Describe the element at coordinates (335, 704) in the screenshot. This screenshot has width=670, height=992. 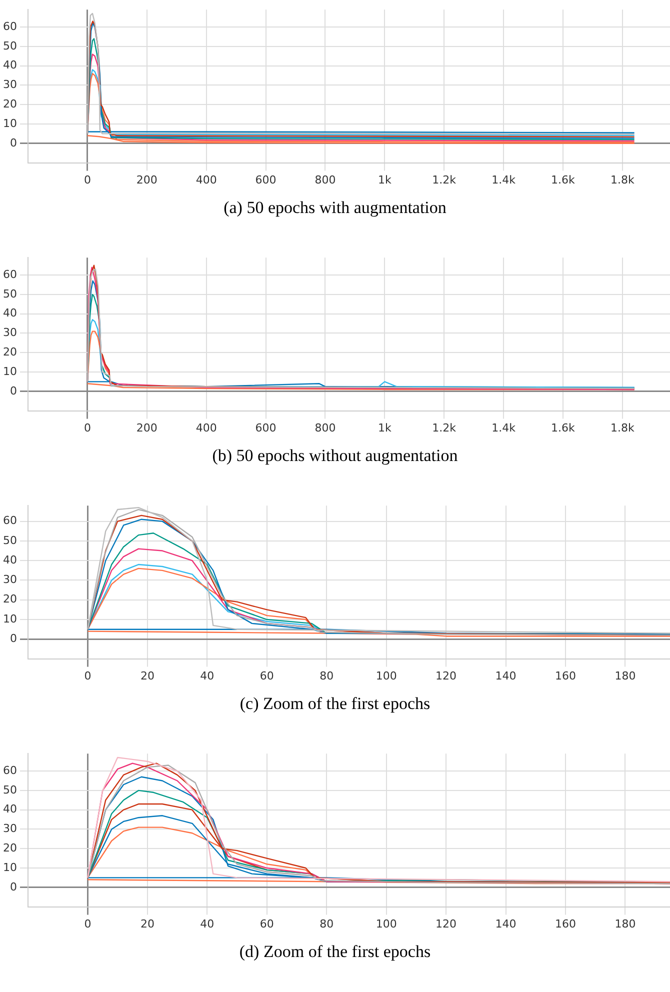
I see `text: (c) Zoom of the first epochs` at that location.